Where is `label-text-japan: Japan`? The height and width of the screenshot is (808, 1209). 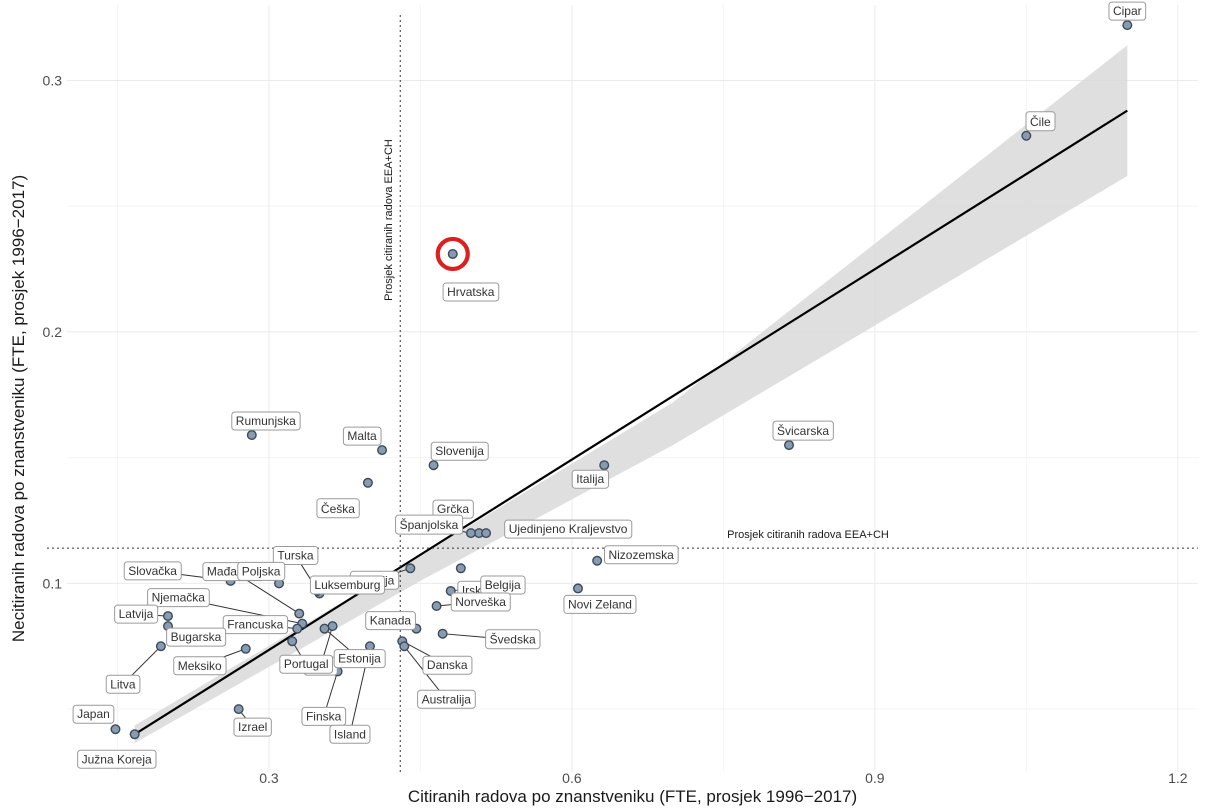 label-text-japan: Japan is located at coordinates (93, 714).